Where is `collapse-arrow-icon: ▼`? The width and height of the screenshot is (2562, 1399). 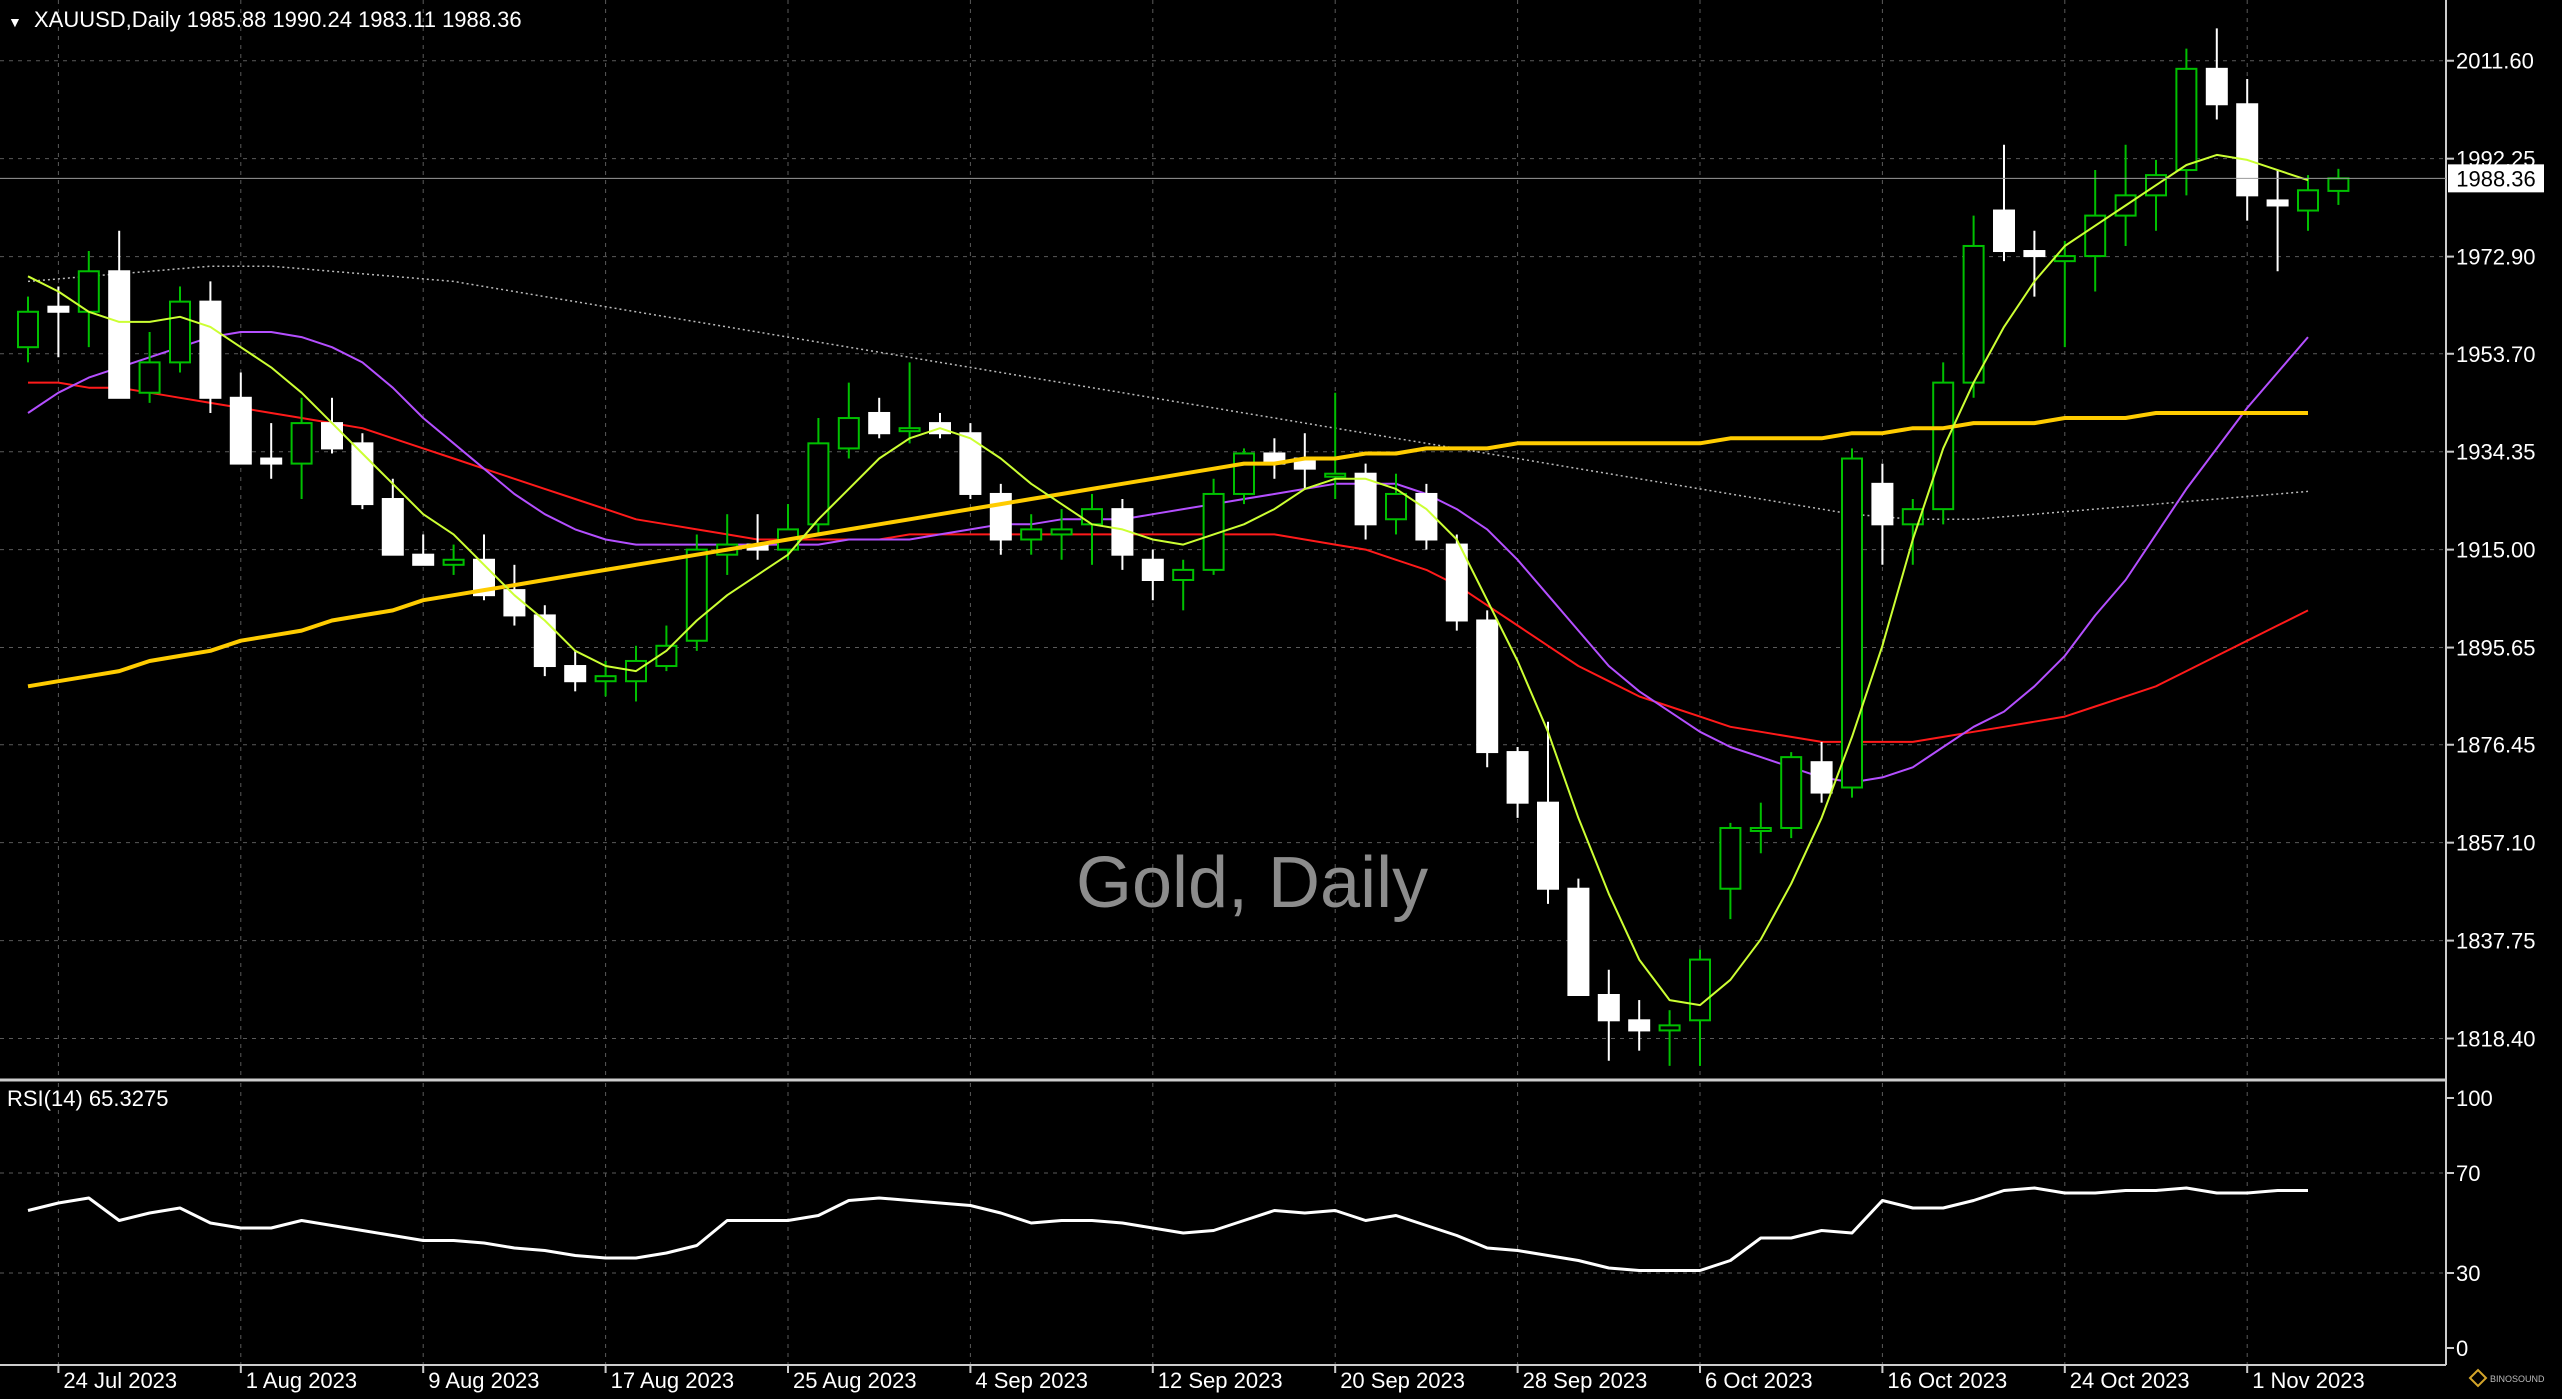 collapse-arrow-icon: ▼ is located at coordinates (15, 22).